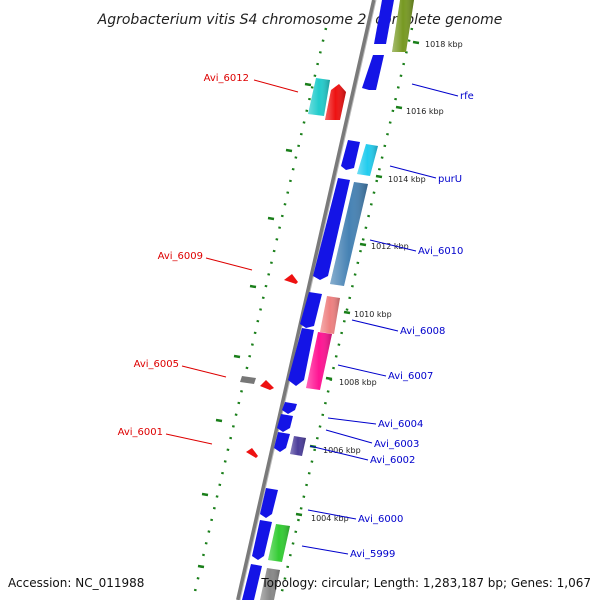 The image size is (600, 600). What do you see at coordinates (342, 450) in the screenshot?
I see `kbp-label: 1006 kbp` at bounding box center [342, 450].